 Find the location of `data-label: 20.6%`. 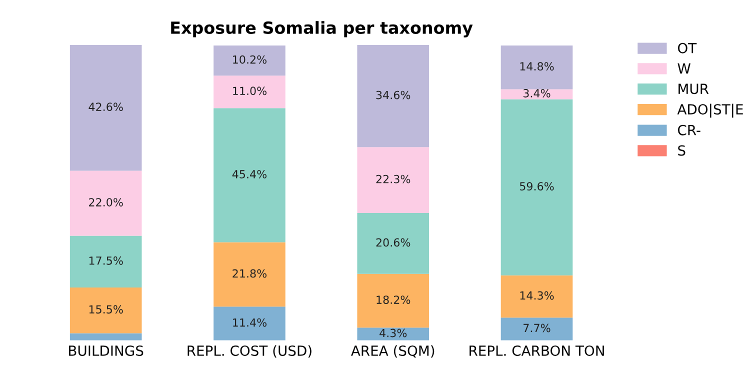

data-label: 20.6% is located at coordinates (393, 242).